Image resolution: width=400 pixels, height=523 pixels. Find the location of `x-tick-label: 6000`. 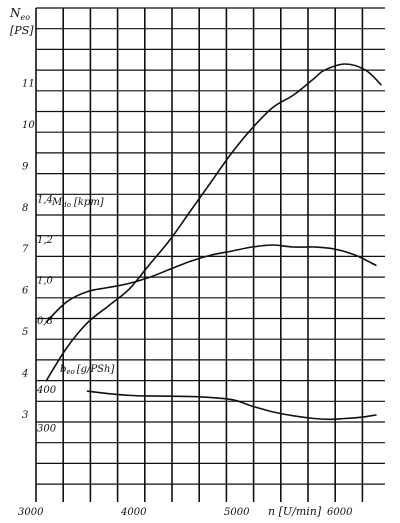

x-tick-label: 6000 is located at coordinates (340, 512).